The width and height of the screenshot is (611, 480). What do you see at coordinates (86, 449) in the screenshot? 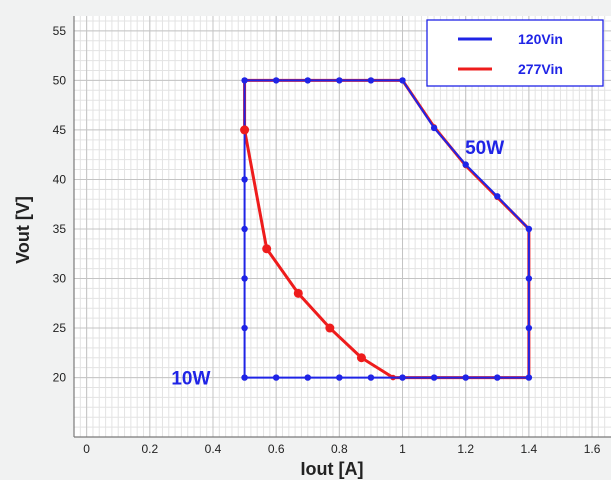
I see `x-tick-label: 0` at bounding box center [86, 449].